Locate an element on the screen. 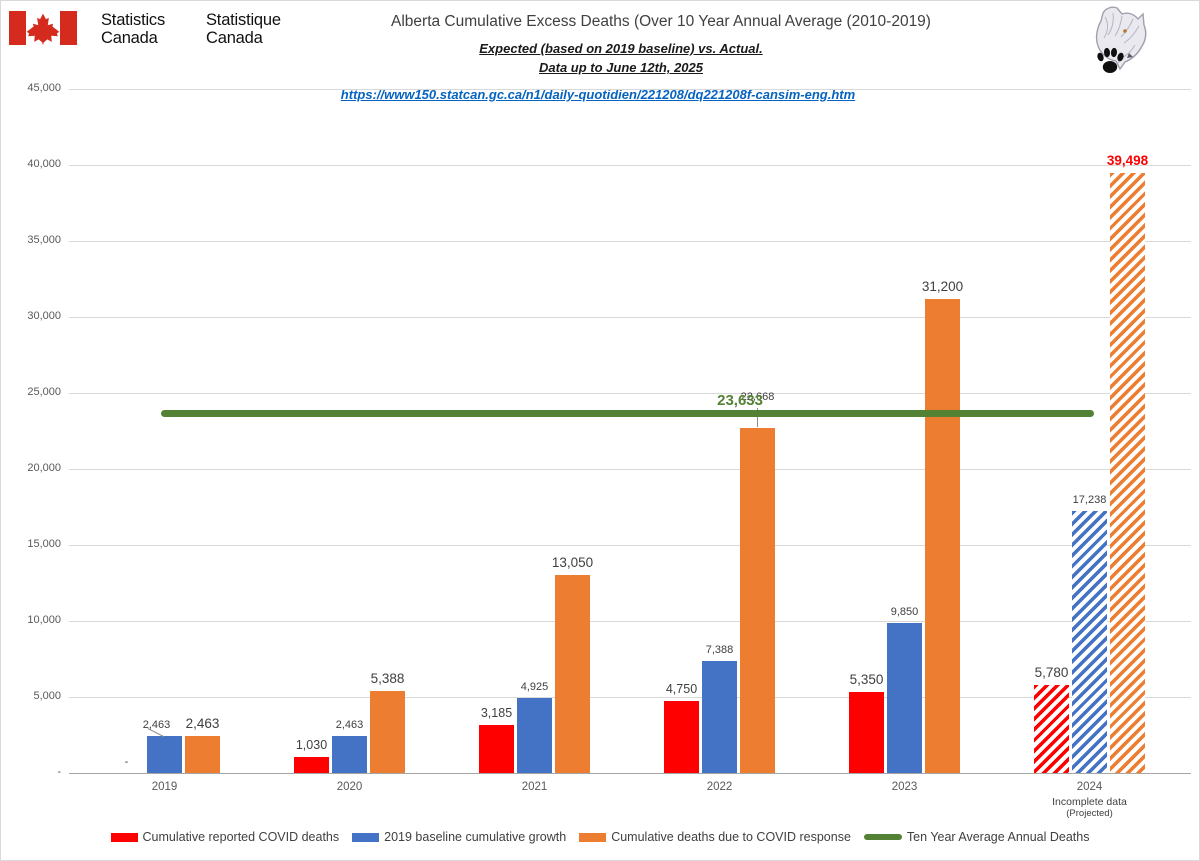 Image resolution: width=1200 pixels, height=861 pixels. x-category-label: 2021 is located at coordinates (534, 787).